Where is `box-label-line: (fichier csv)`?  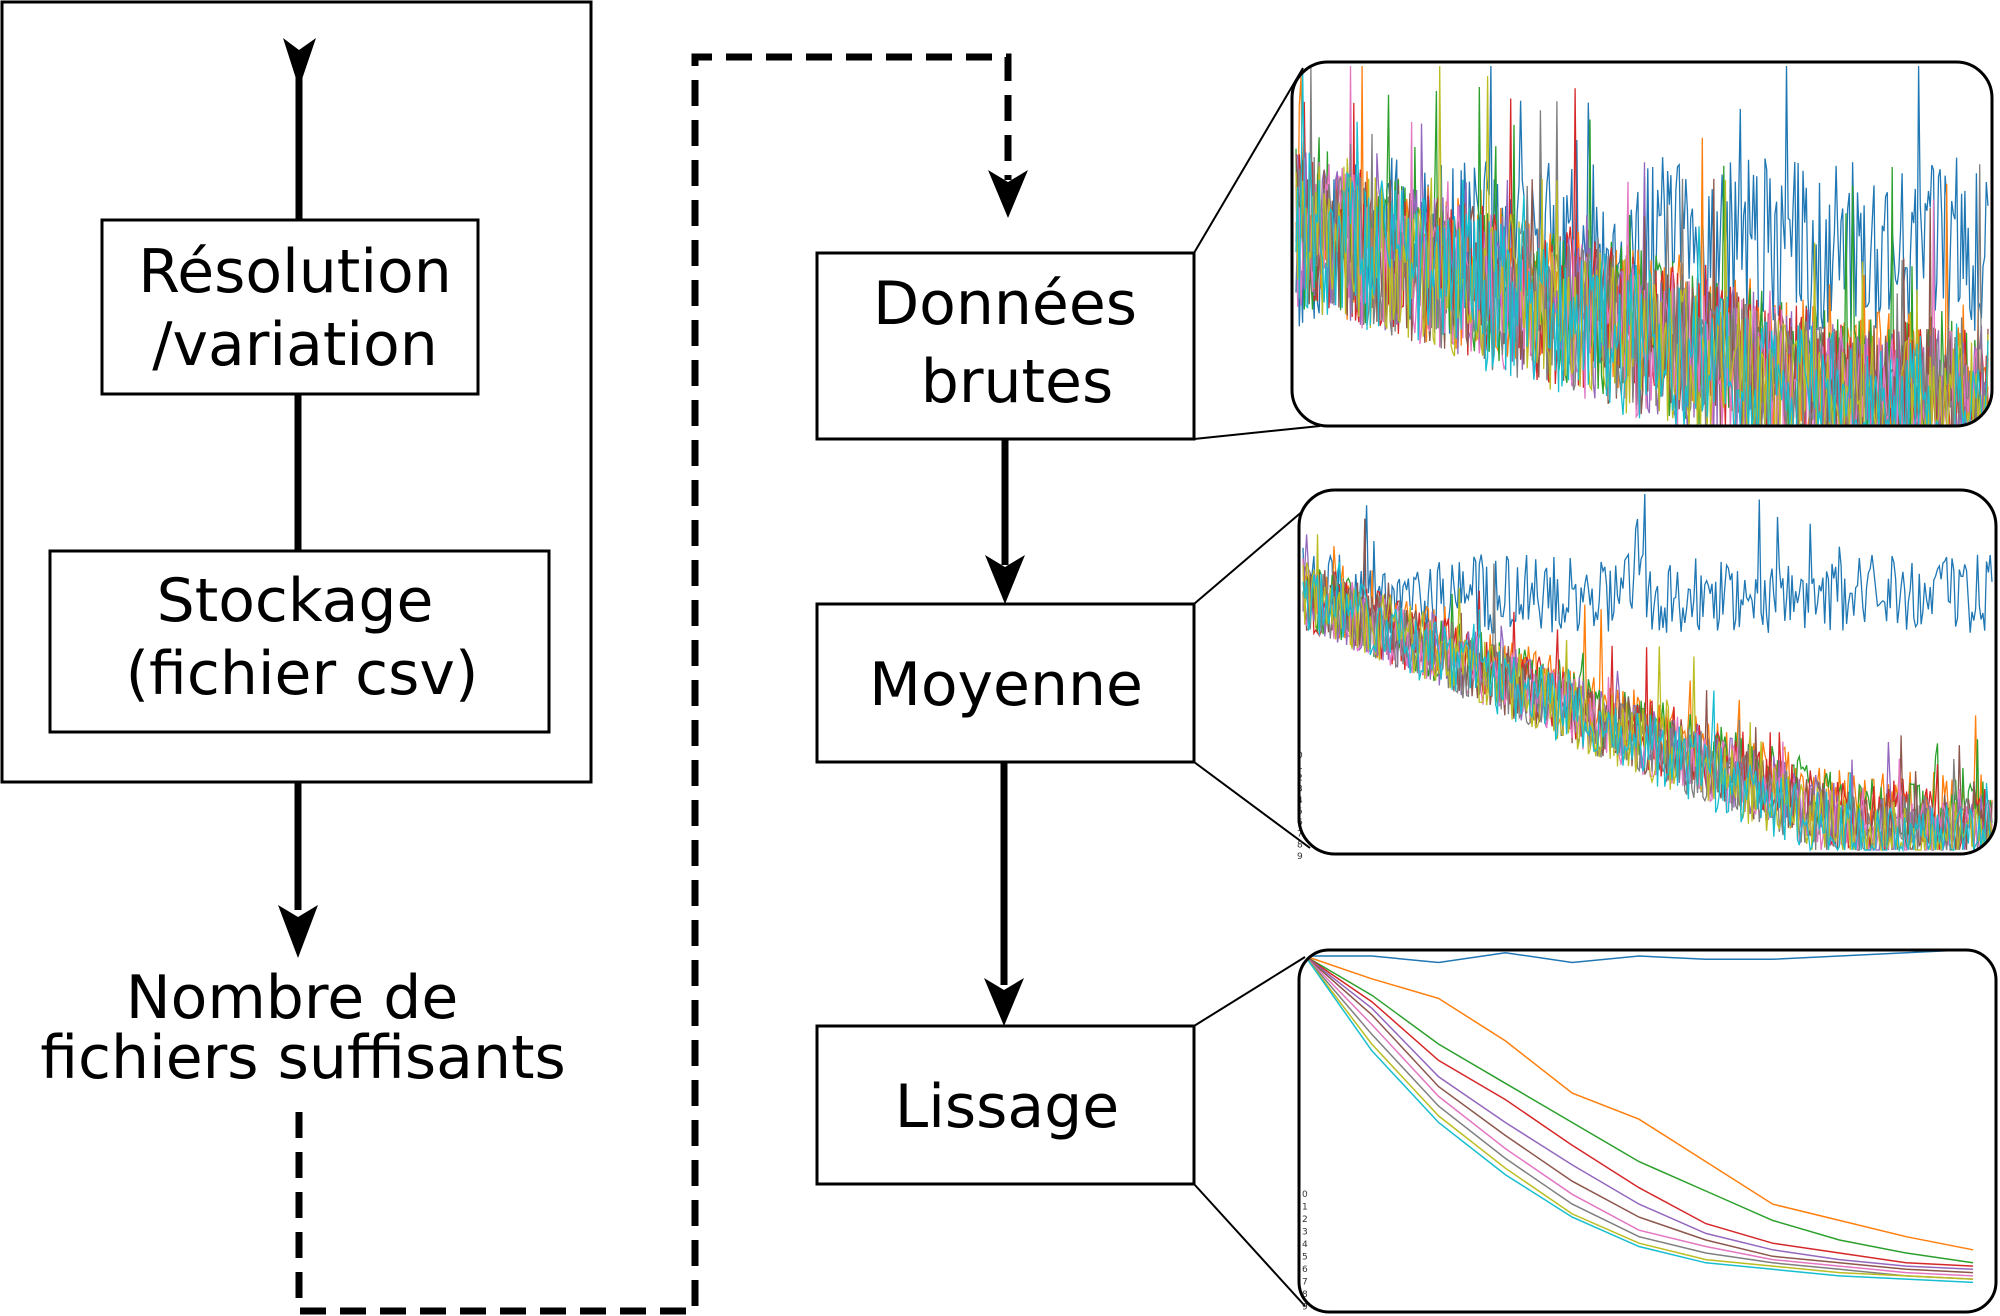 box-label-line: (fichier csv) is located at coordinates (302, 674).